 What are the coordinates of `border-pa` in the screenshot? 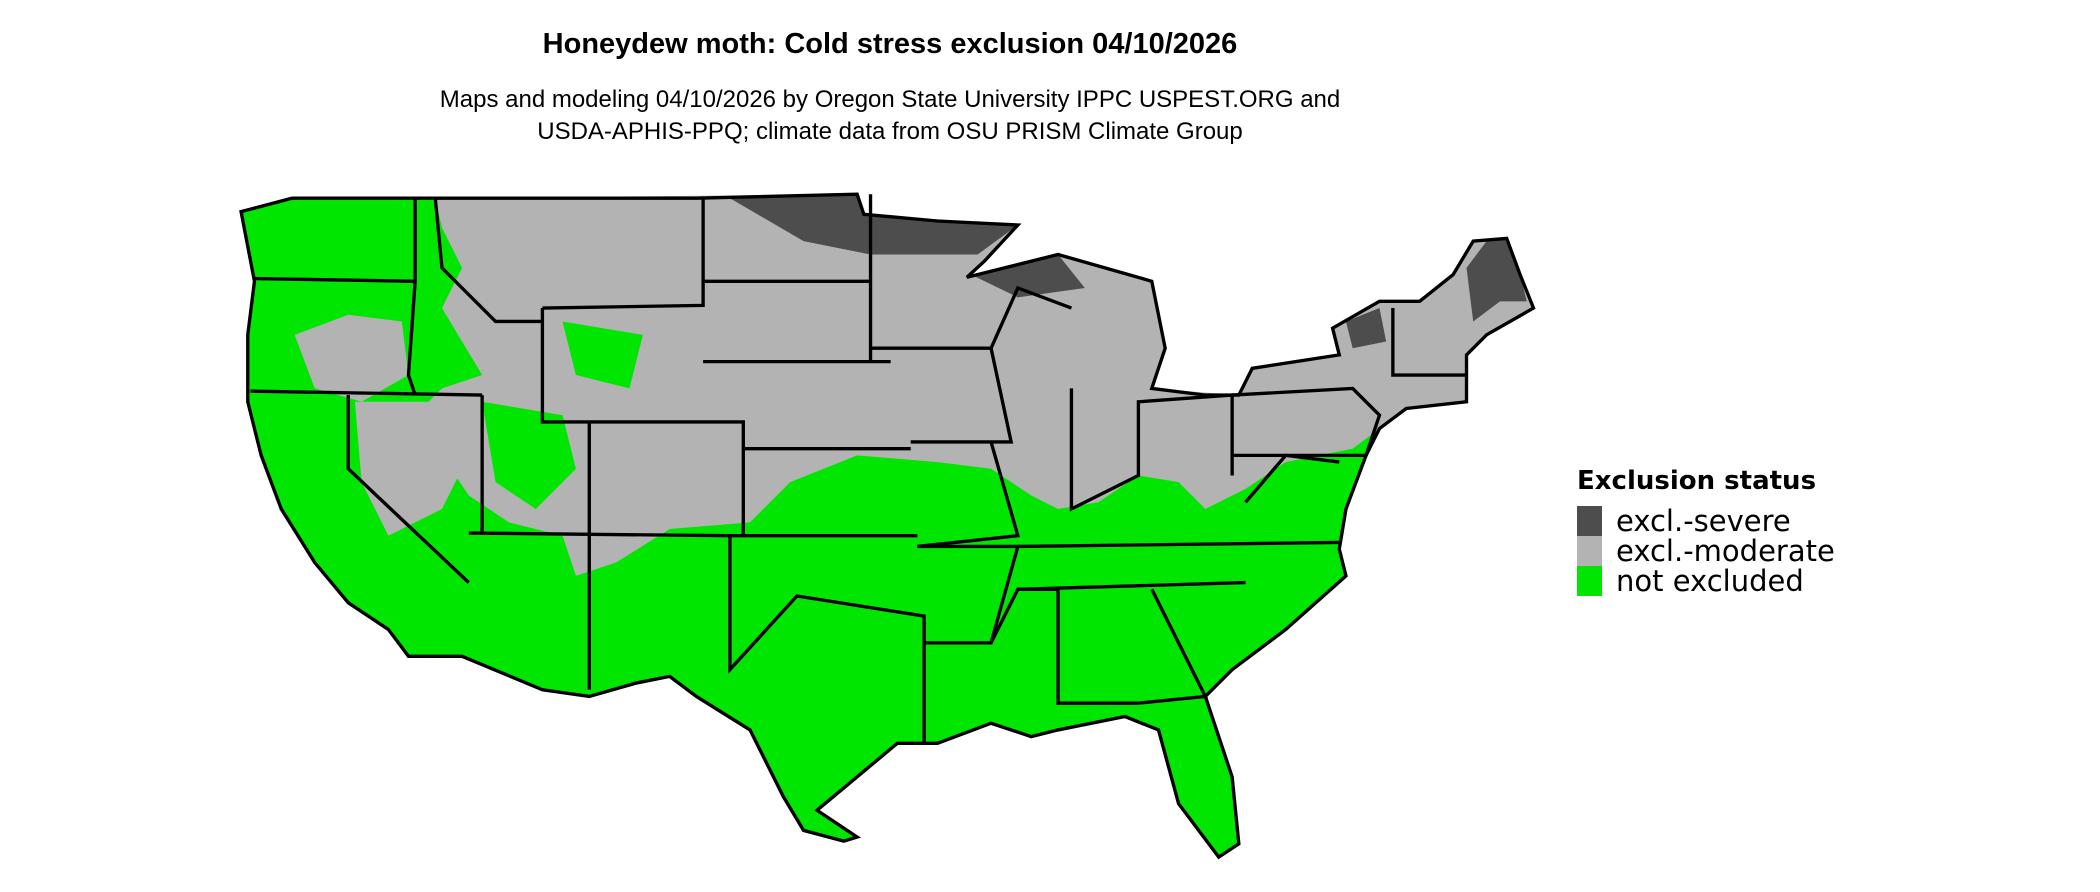 It's located at (1307, 422).